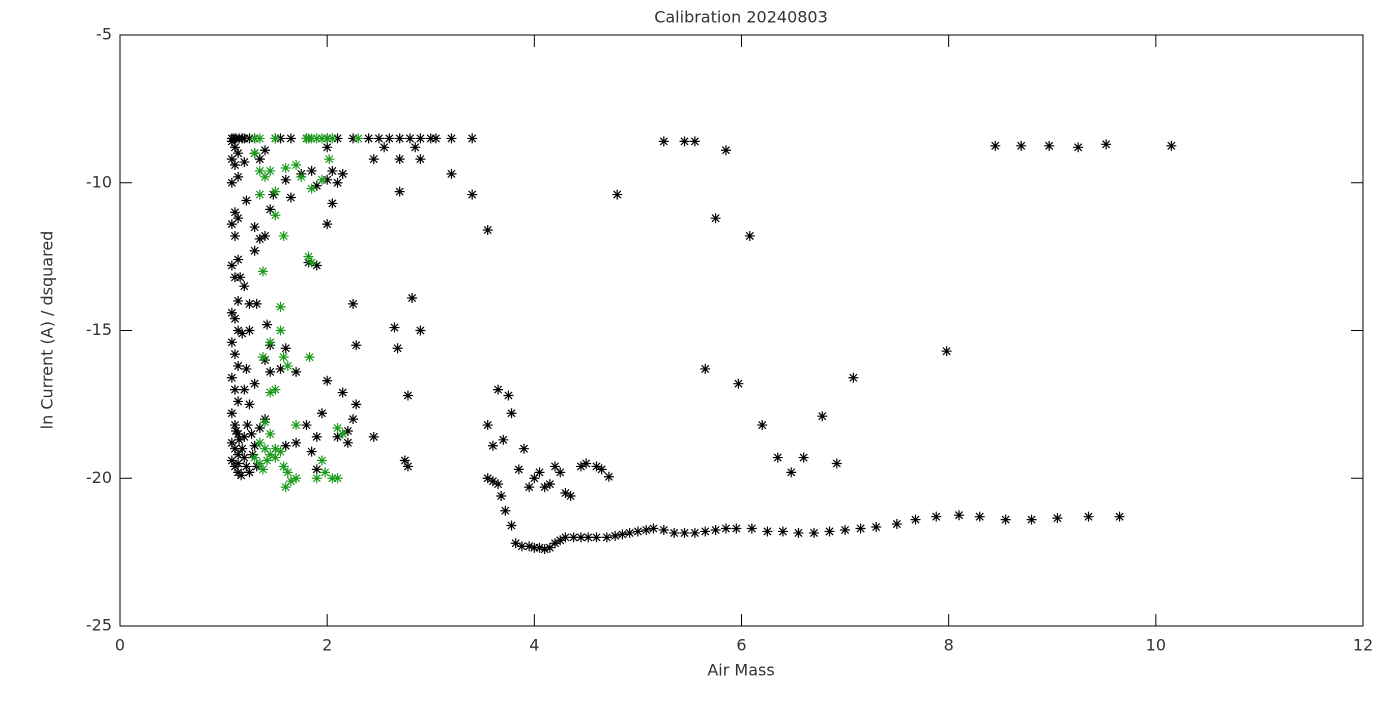 This screenshot has width=1400, height=704. What do you see at coordinates (949, 645) in the screenshot?
I see `x-tick-label: 8` at bounding box center [949, 645].